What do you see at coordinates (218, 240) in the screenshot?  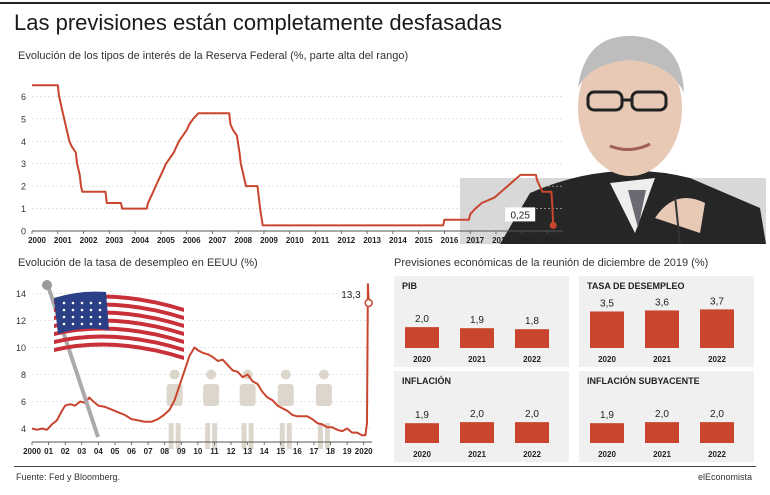 I see `x-tick-label: 2007` at bounding box center [218, 240].